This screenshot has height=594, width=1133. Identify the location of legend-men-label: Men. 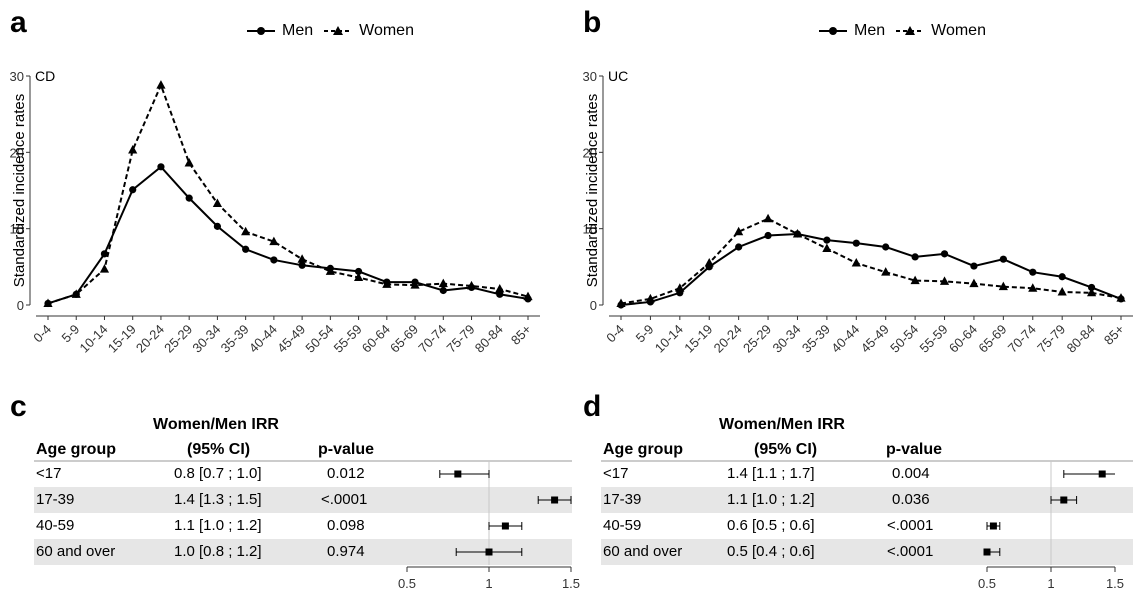
(298, 30).